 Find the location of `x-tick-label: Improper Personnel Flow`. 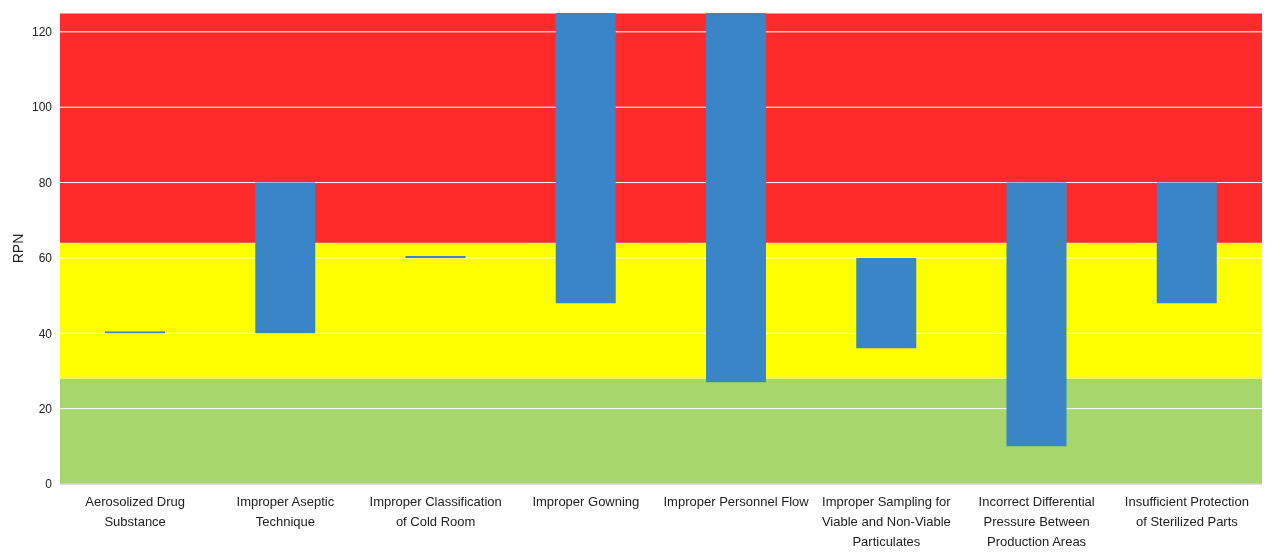

x-tick-label: Improper Personnel Flow is located at coordinates (736, 501).